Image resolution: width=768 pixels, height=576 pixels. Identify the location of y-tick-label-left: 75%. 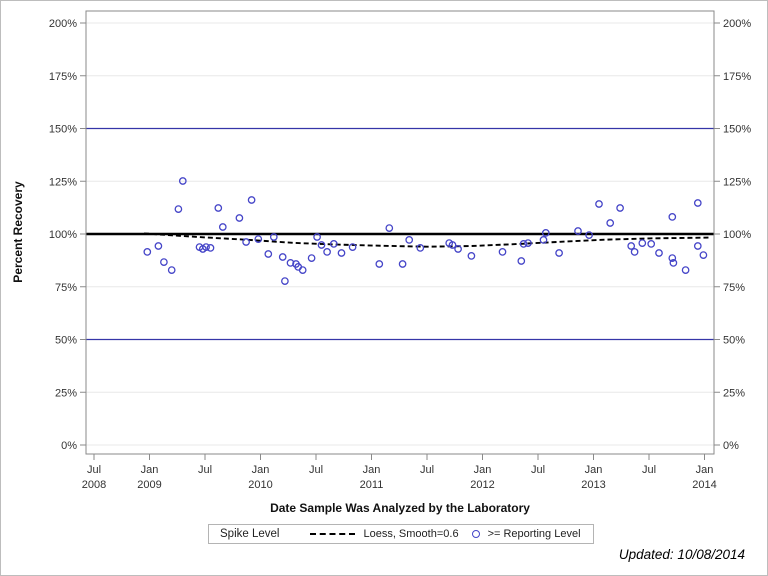
(66, 288).